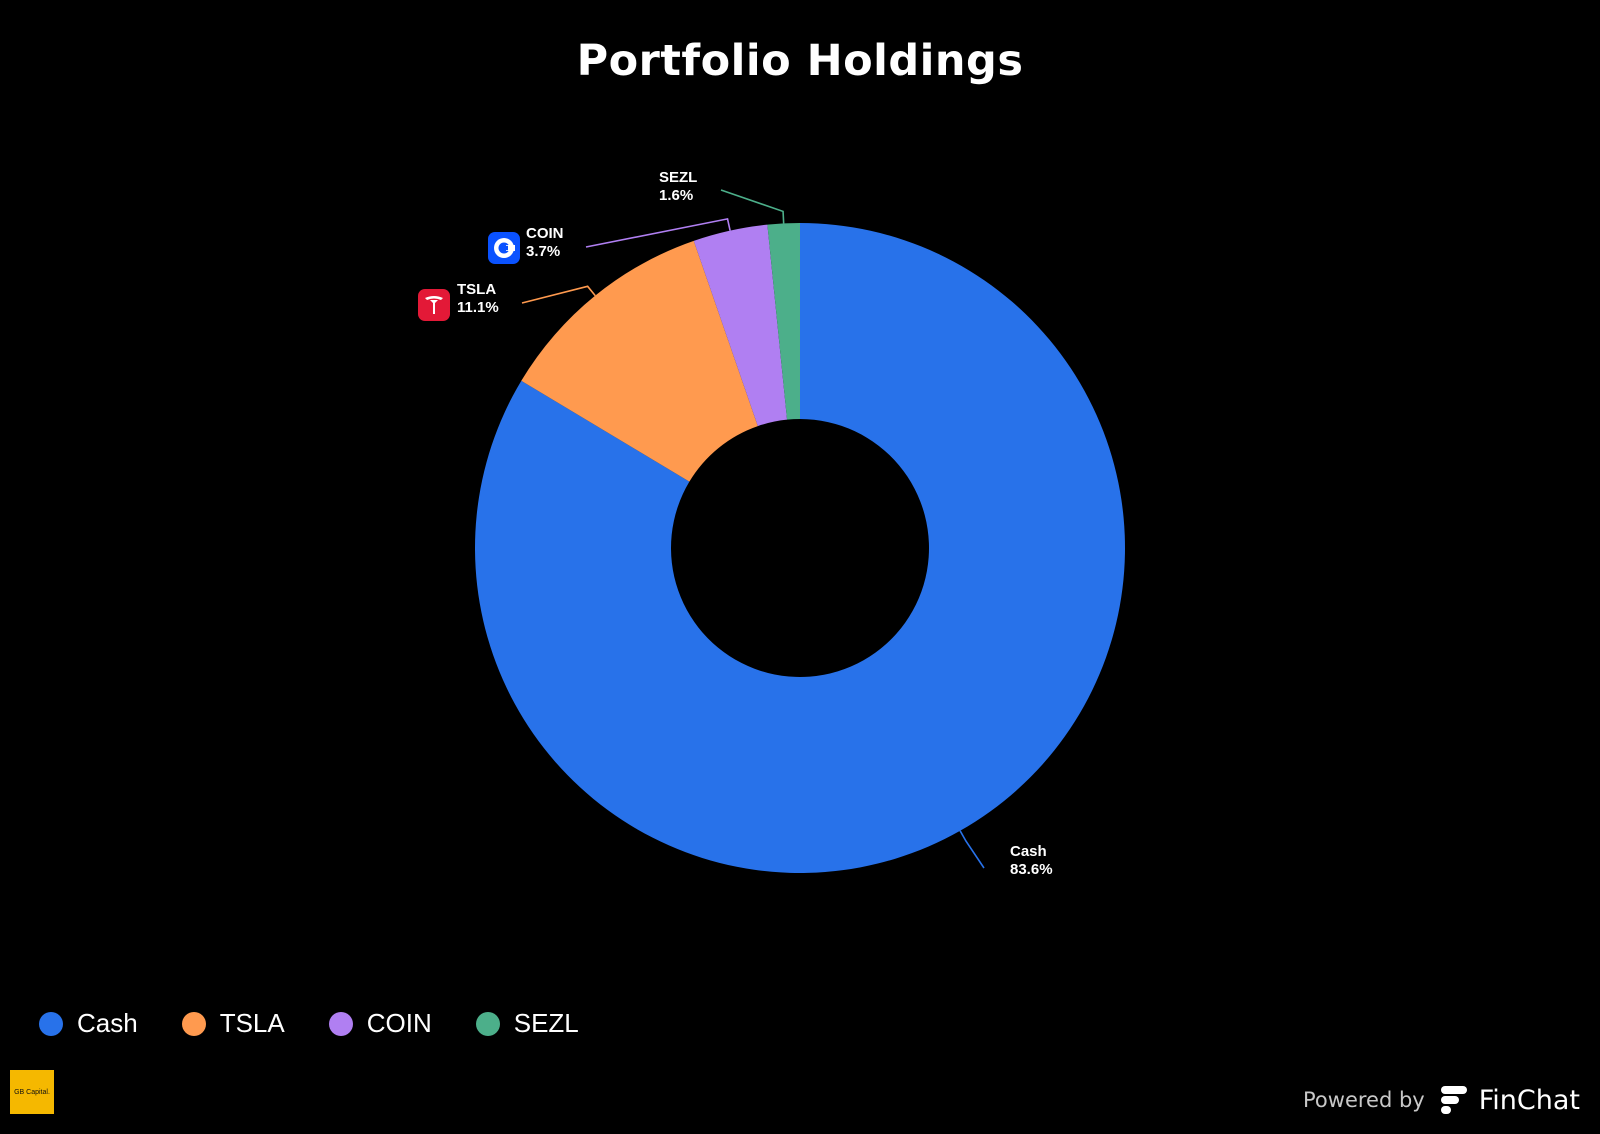  What do you see at coordinates (1529, 1100) in the screenshot?
I see `finchat-brand: FinChat` at bounding box center [1529, 1100].